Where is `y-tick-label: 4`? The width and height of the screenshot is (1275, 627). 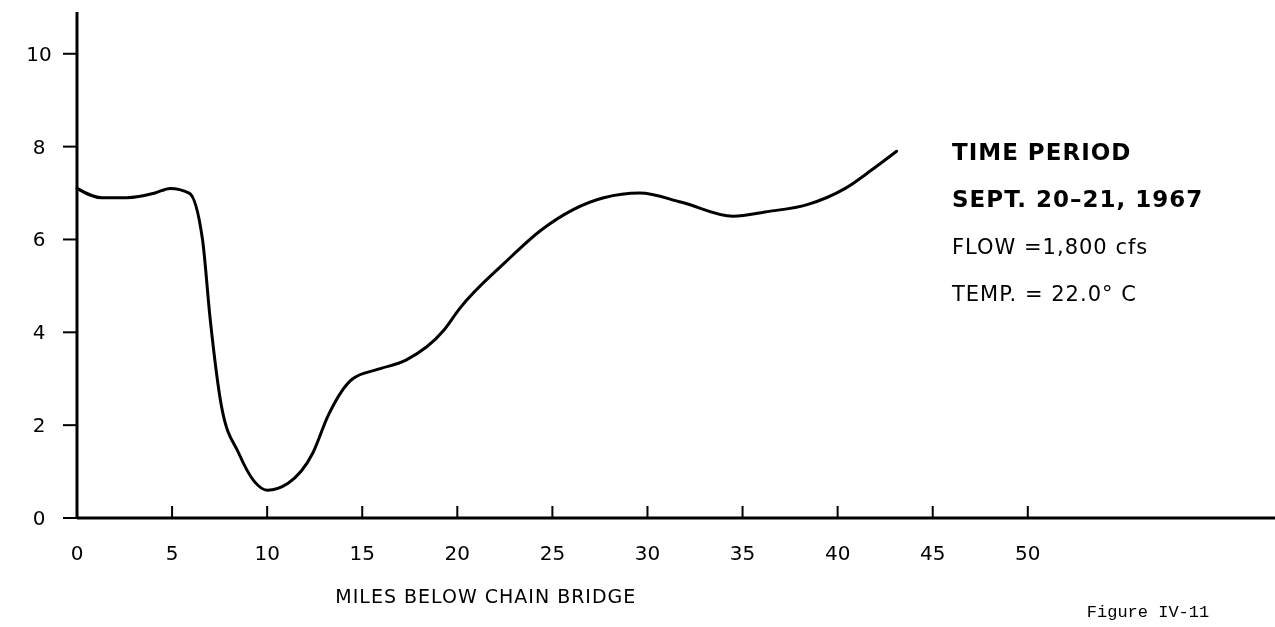 y-tick-label: 4 is located at coordinates (39, 332).